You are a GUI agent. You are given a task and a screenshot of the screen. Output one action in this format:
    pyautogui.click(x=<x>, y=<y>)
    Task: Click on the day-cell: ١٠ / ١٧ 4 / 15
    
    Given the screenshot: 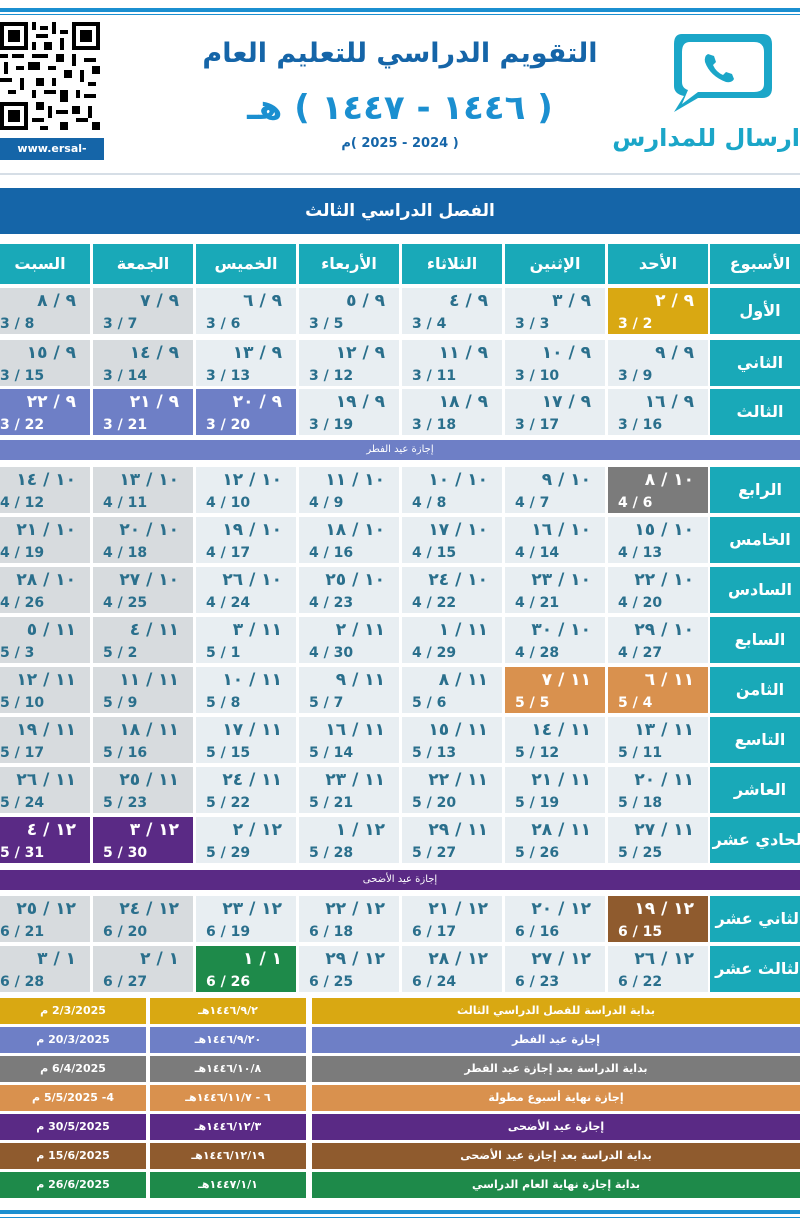 What is the action you would take?
    pyautogui.click(x=452, y=540)
    